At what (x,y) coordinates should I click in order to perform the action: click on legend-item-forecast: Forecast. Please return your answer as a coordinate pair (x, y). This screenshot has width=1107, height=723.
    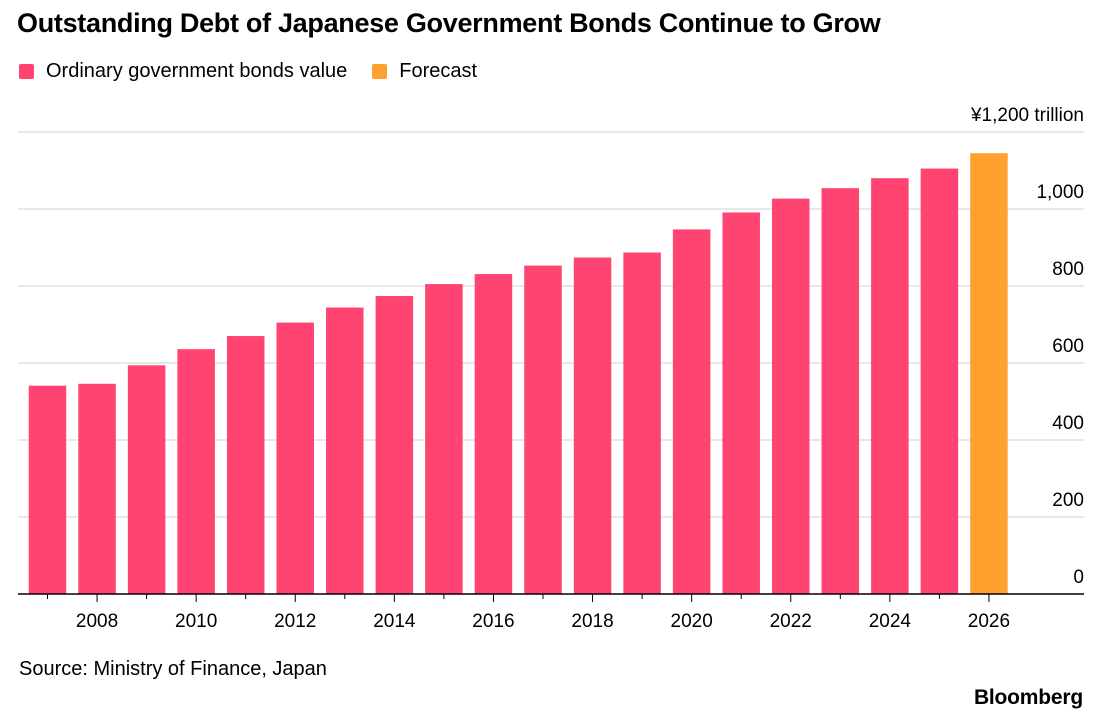
    Looking at the image, I should click on (424, 71).